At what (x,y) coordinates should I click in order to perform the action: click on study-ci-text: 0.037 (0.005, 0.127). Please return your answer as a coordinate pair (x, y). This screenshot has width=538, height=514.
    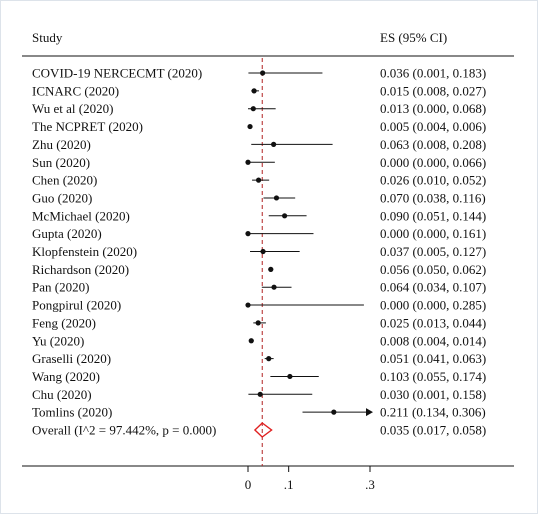
    Looking at the image, I should click on (433, 251).